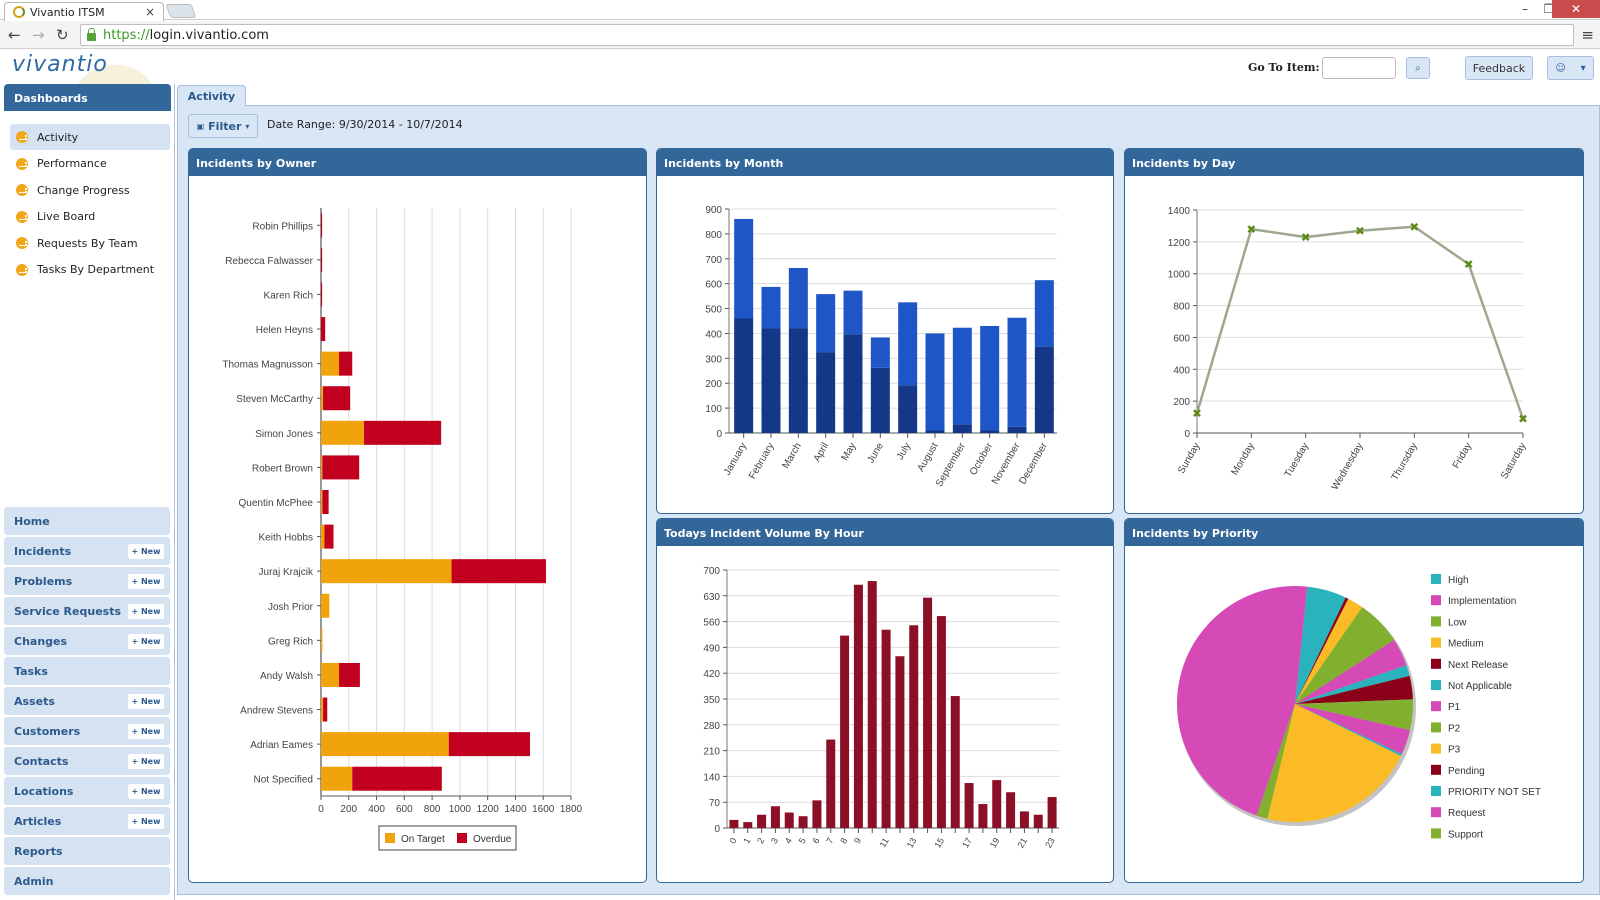  What do you see at coordinates (87, 581) in the screenshot?
I see `sidebar-item-problems: Problems + New` at bounding box center [87, 581].